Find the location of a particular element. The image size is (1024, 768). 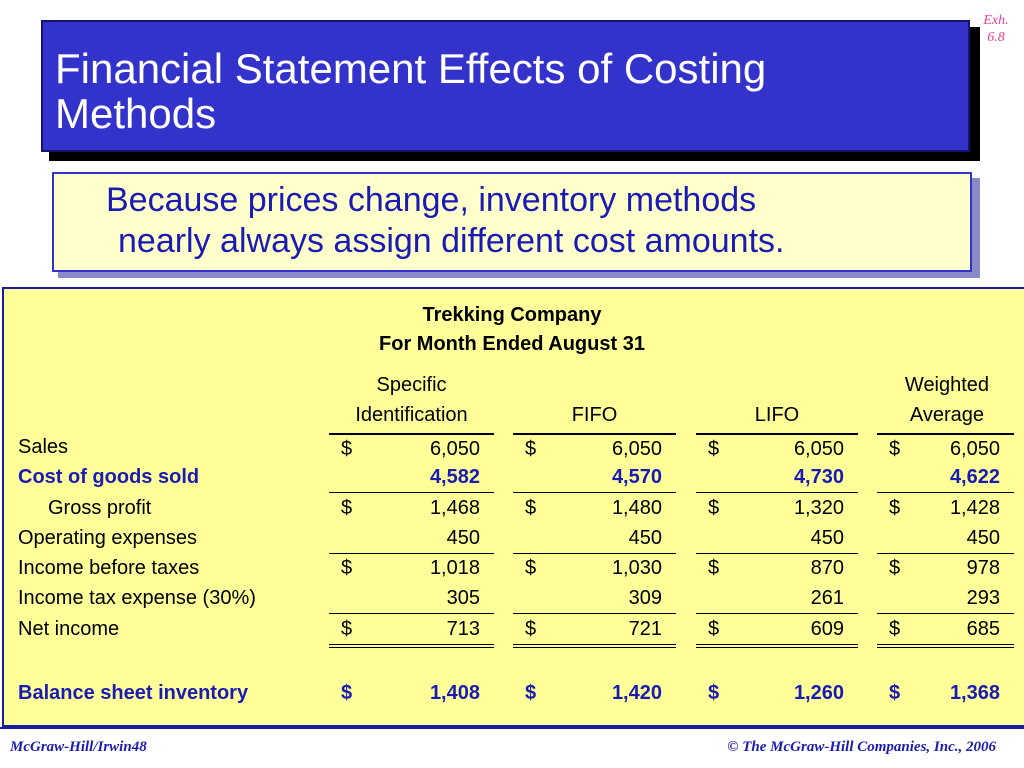

cell-value: 609 is located at coordinates (827, 629).